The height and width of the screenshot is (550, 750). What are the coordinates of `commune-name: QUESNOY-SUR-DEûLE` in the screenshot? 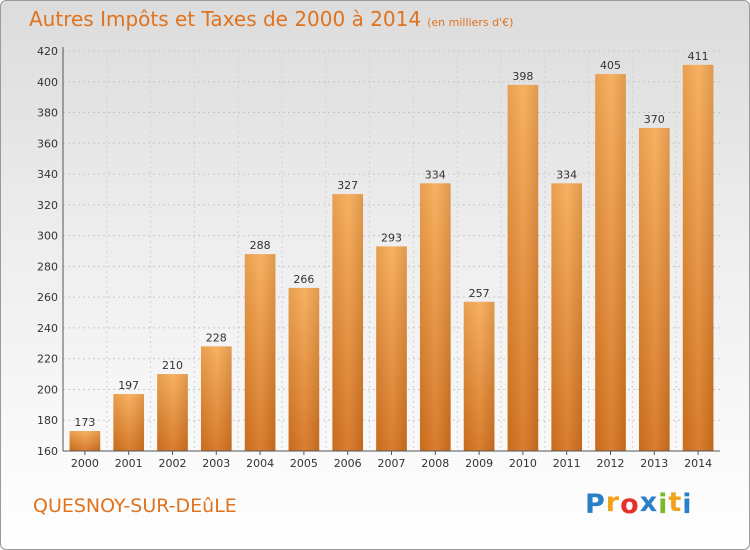 It's located at (135, 506).